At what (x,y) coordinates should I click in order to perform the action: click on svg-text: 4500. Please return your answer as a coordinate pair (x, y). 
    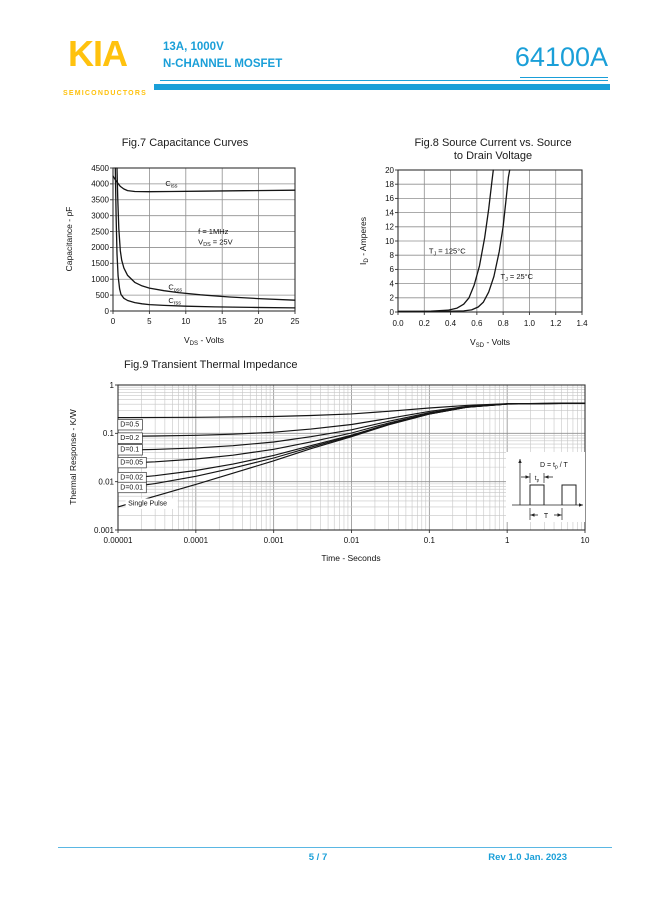
    Looking at the image, I should click on (100, 168).